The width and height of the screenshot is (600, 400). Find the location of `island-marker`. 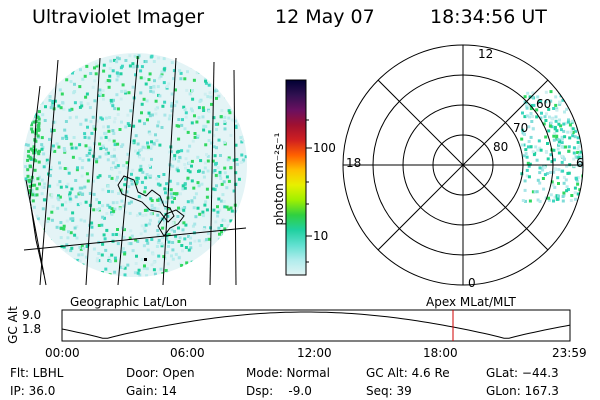

island-marker is located at coordinates (145, 259).